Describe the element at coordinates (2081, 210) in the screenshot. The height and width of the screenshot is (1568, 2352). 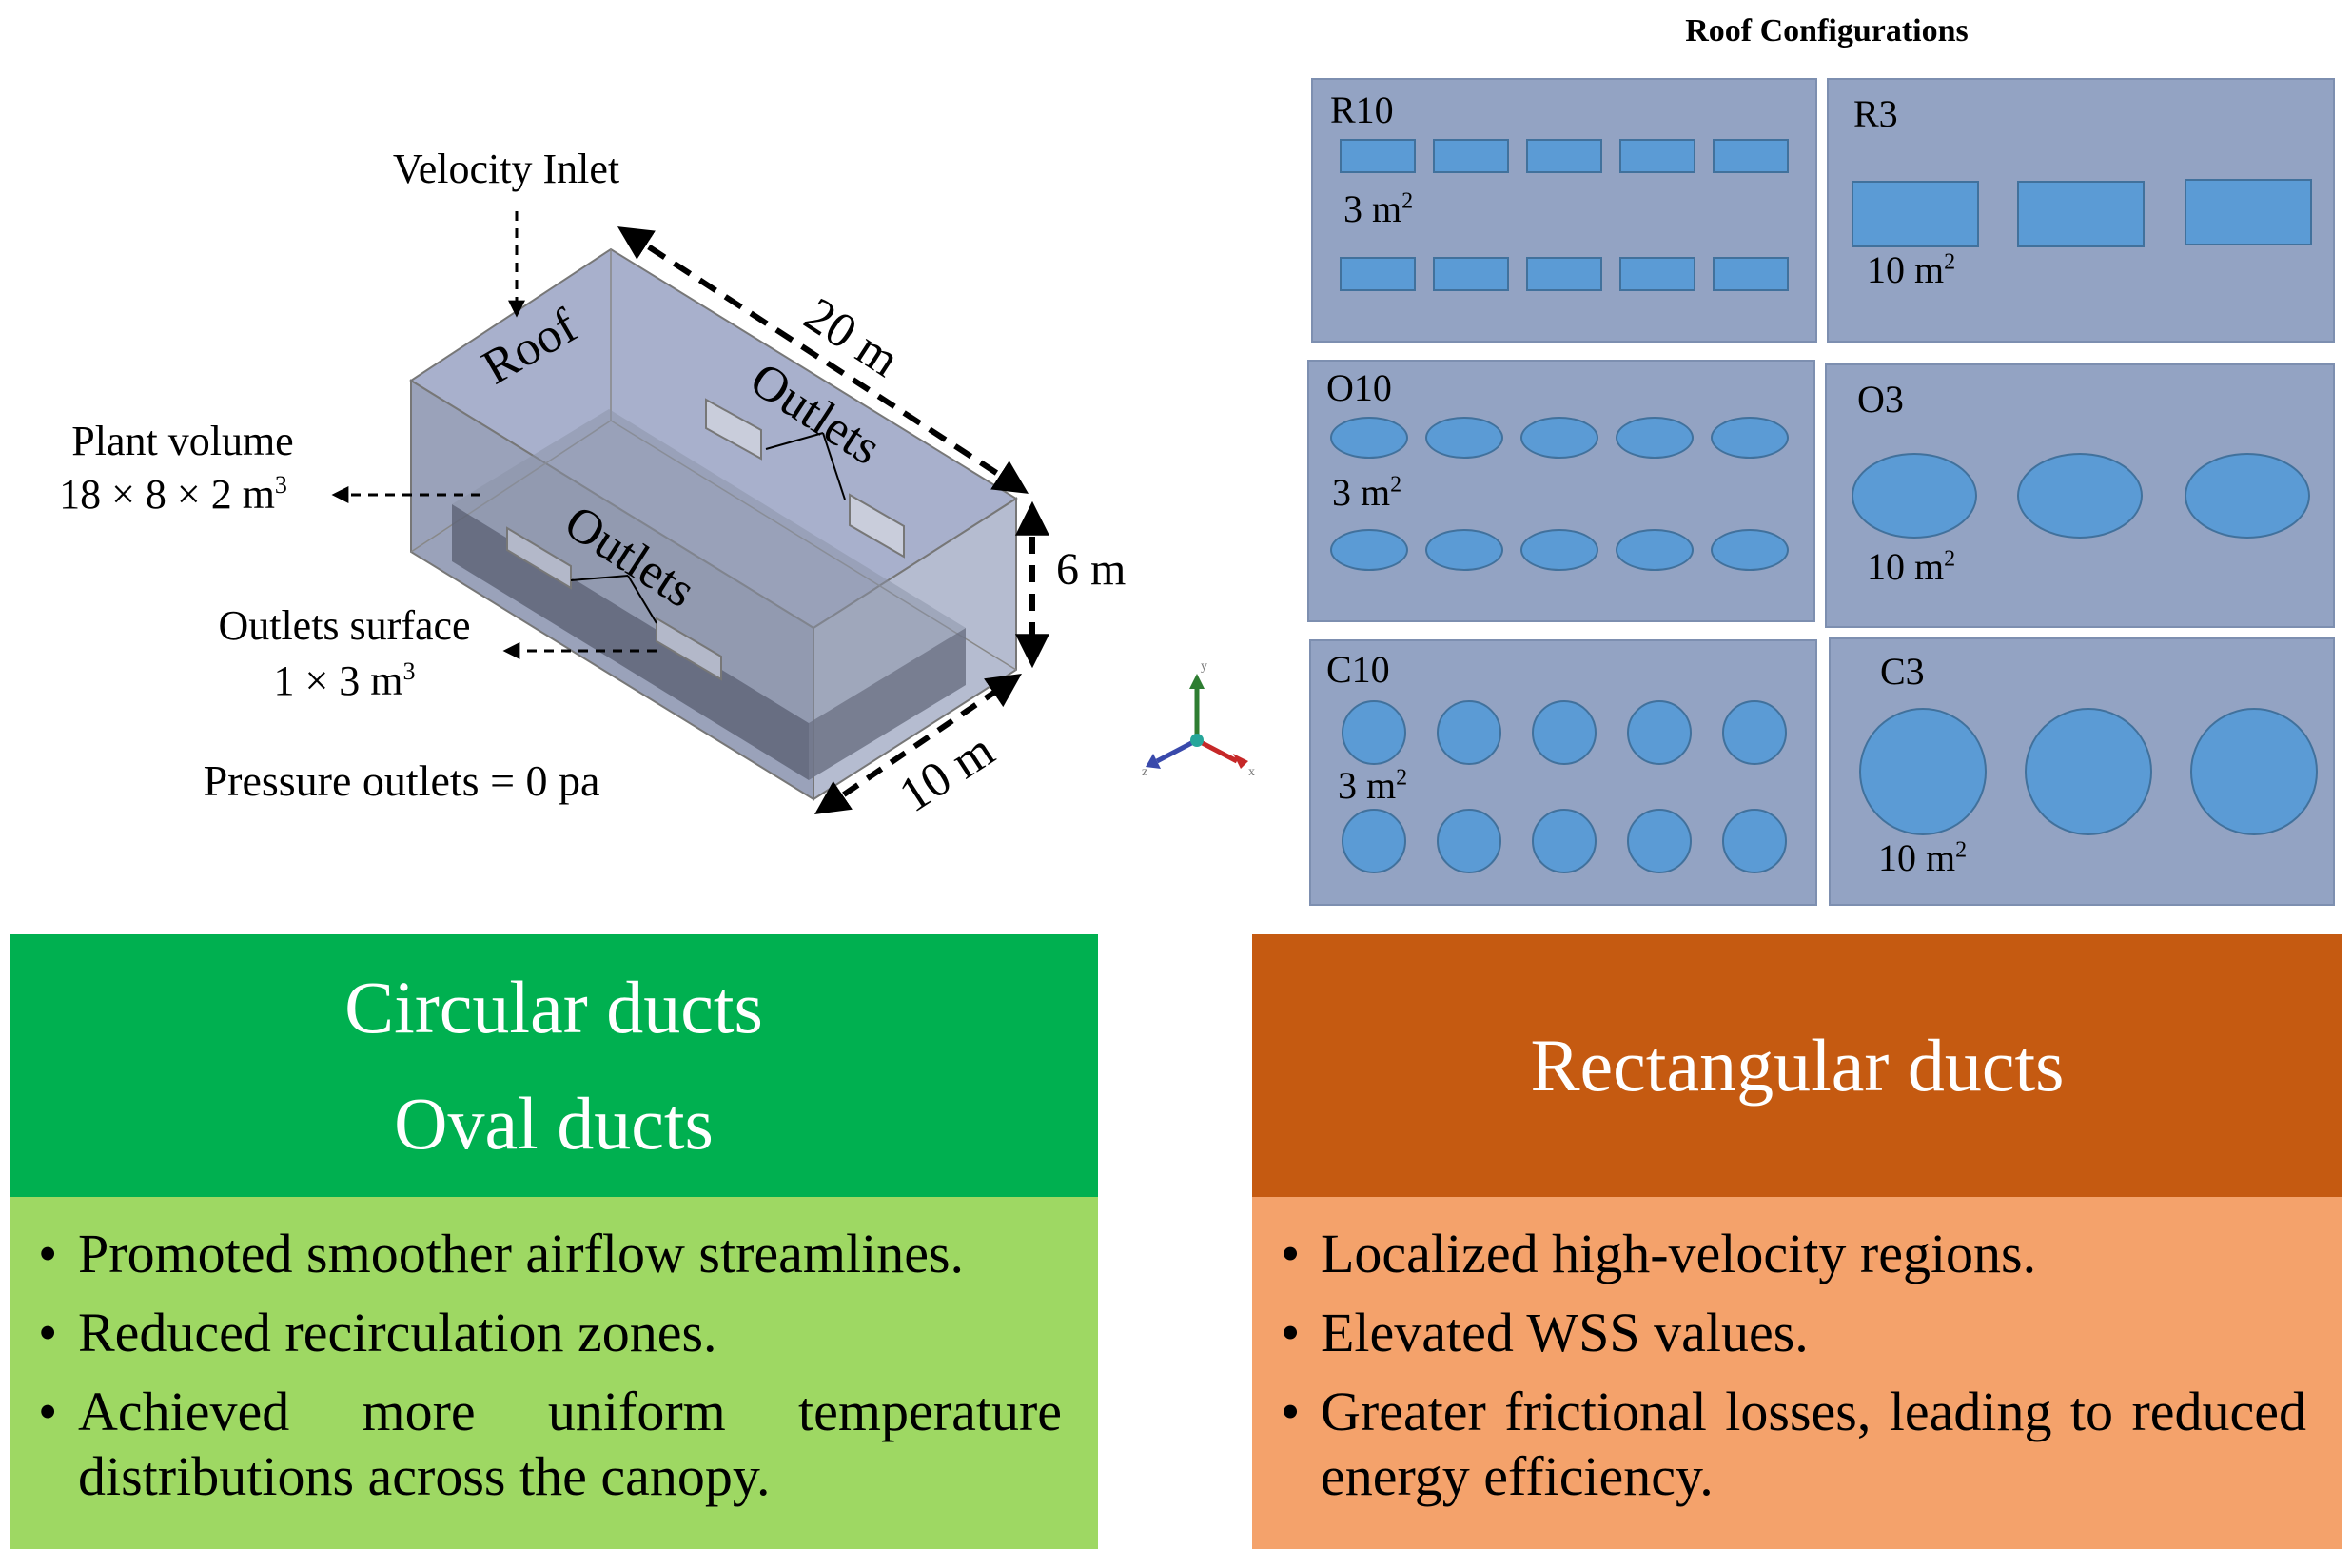
I see `panel-r3: R3 10 m2` at that location.